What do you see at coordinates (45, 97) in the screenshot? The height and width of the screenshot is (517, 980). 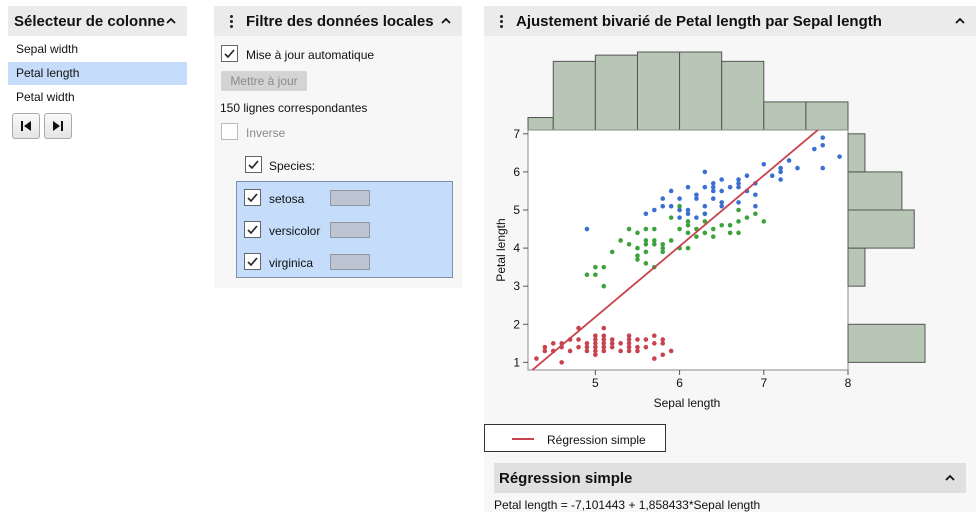 I see `column-item-label: Petal width` at bounding box center [45, 97].